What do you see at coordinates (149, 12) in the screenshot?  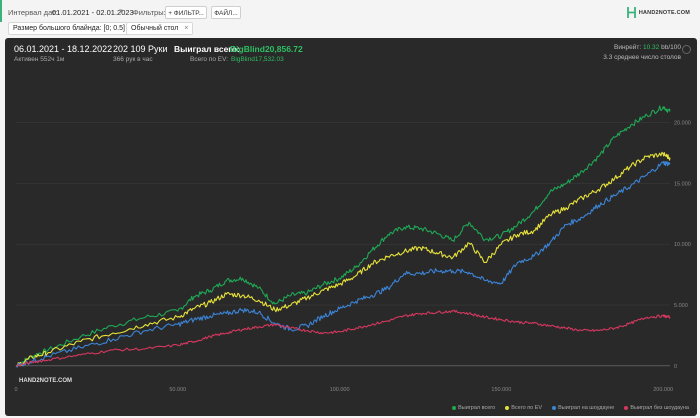 I see `filters-label: Фильтры:` at bounding box center [149, 12].